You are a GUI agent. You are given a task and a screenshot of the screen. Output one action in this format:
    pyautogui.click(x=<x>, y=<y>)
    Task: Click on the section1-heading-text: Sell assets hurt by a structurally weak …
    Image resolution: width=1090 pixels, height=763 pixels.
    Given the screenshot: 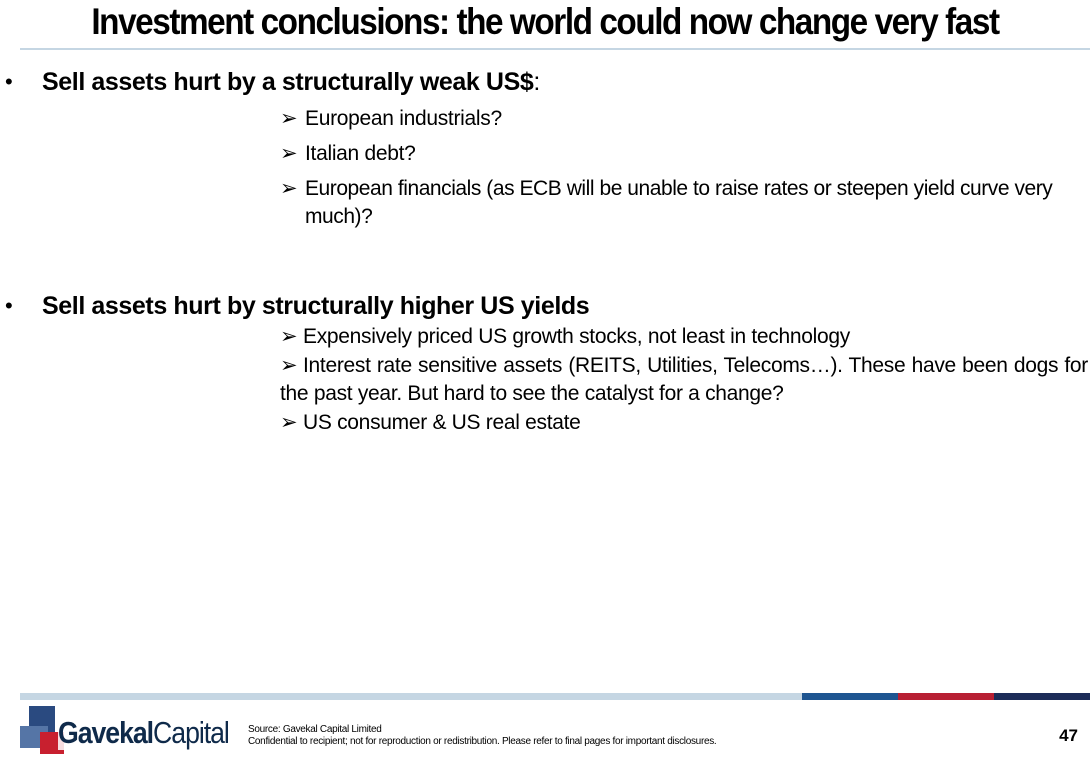 What is the action you would take?
    pyautogui.click(x=288, y=82)
    